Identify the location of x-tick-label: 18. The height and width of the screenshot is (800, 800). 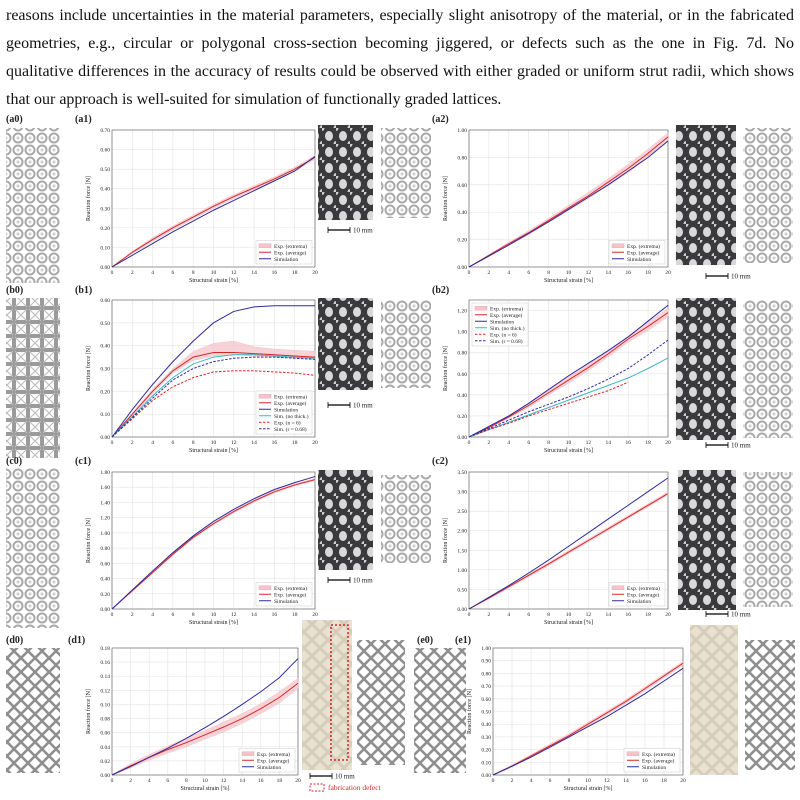
(280, 781).